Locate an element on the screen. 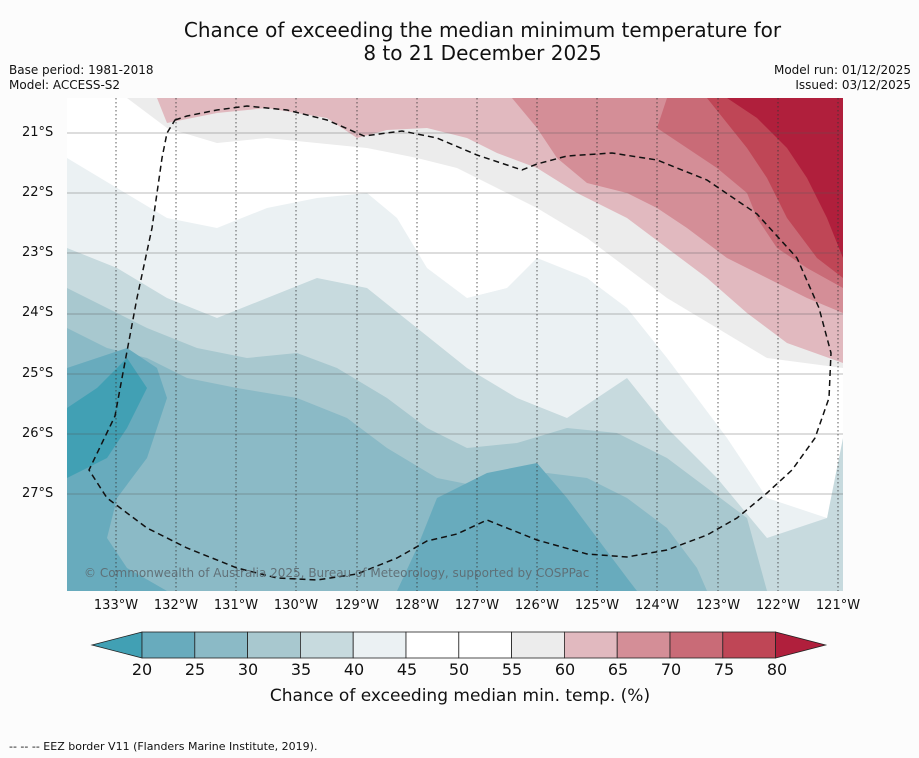 The width and height of the screenshot is (919, 758). colorbar-extend-high is located at coordinates (801, 645).